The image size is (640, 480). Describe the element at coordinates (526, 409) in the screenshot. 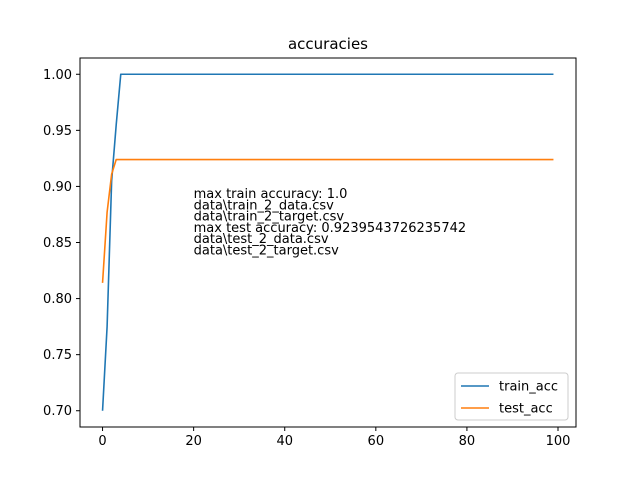

I see `legend-label-test_acc: test_acc` at that location.